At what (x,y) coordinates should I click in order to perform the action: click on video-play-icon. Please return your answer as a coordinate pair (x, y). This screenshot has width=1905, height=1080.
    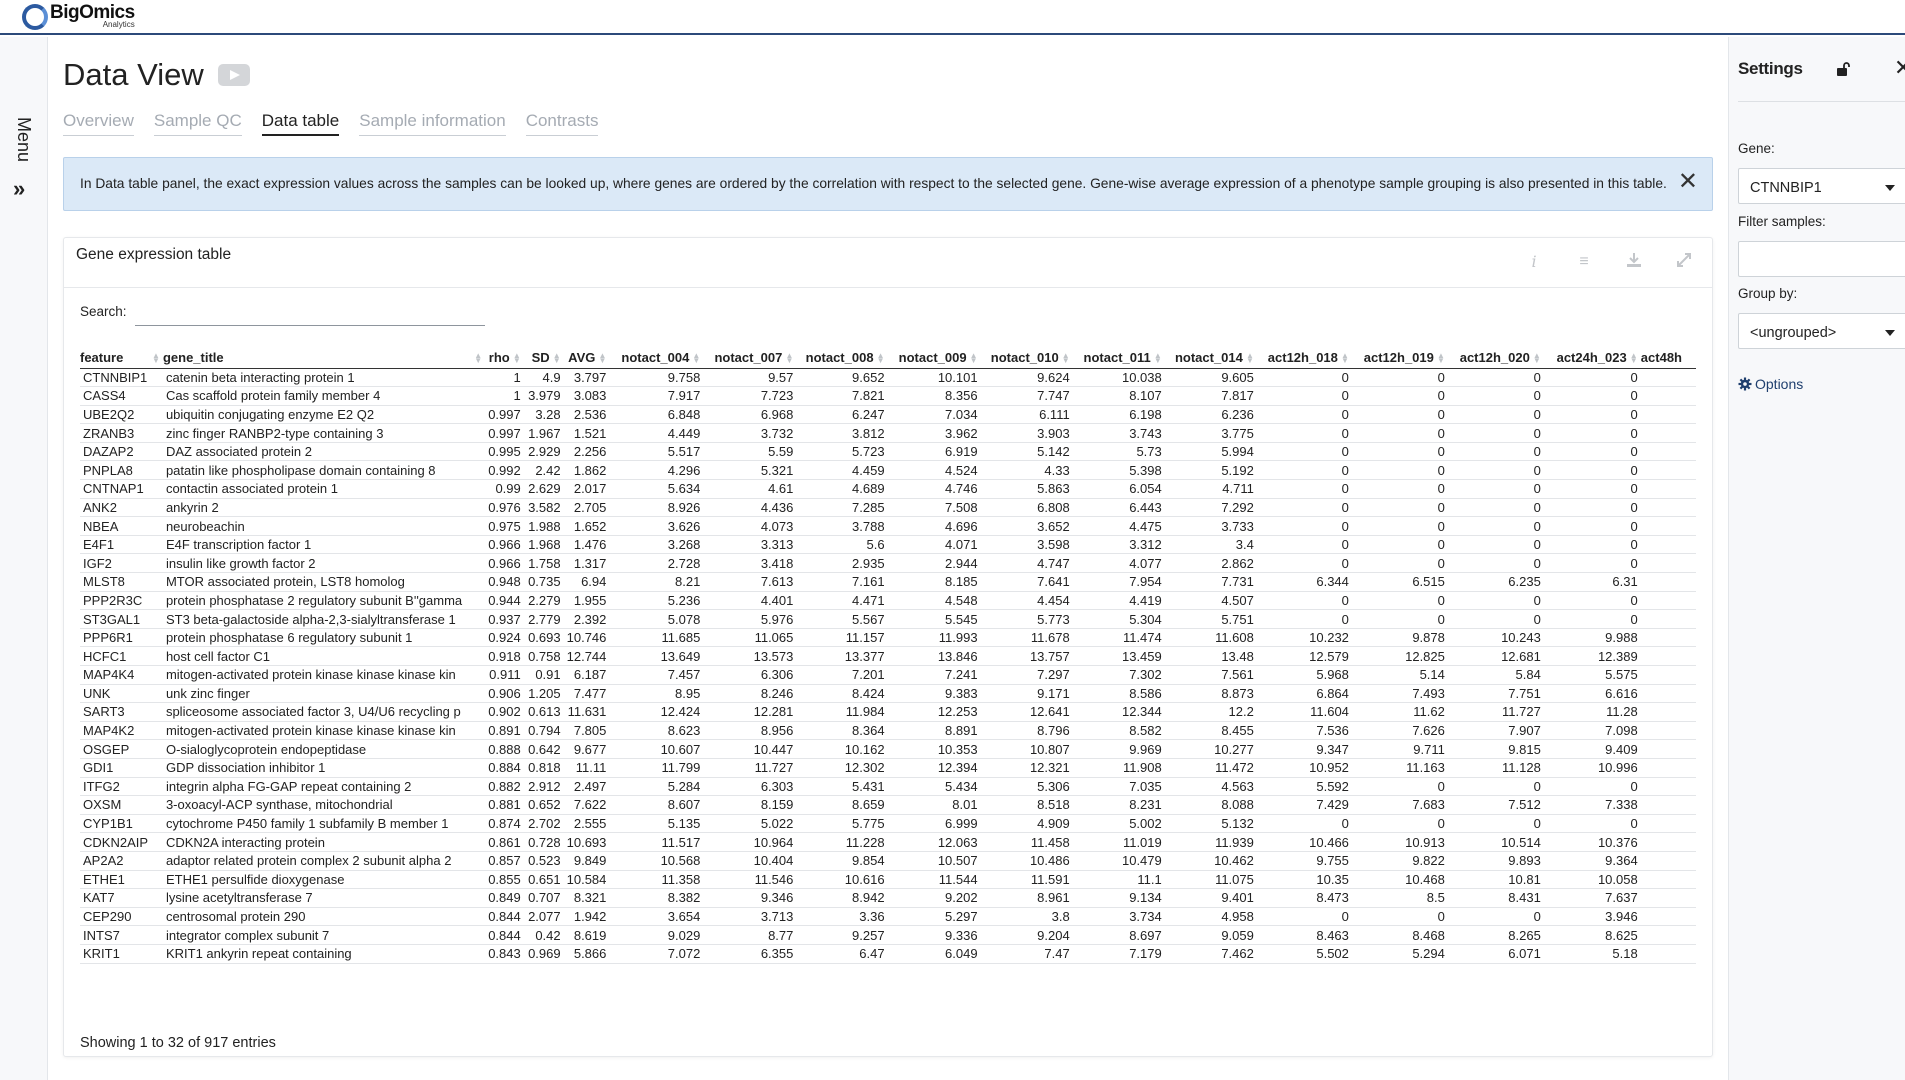
    Looking at the image, I should click on (234, 75).